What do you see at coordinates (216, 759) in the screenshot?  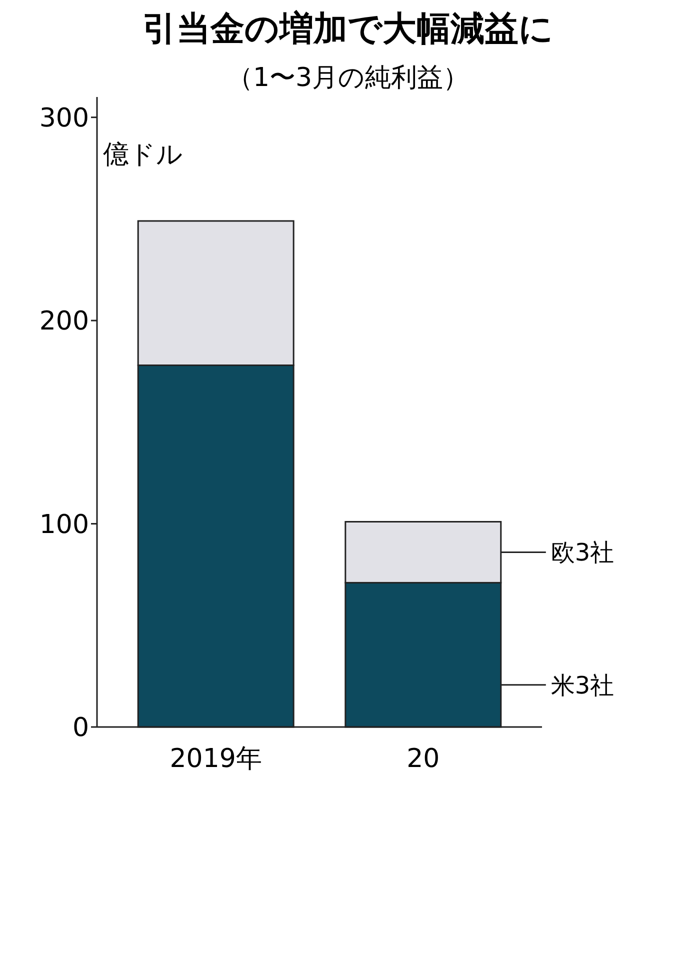 I see `x-tick-label: 2019年` at bounding box center [216, 759].